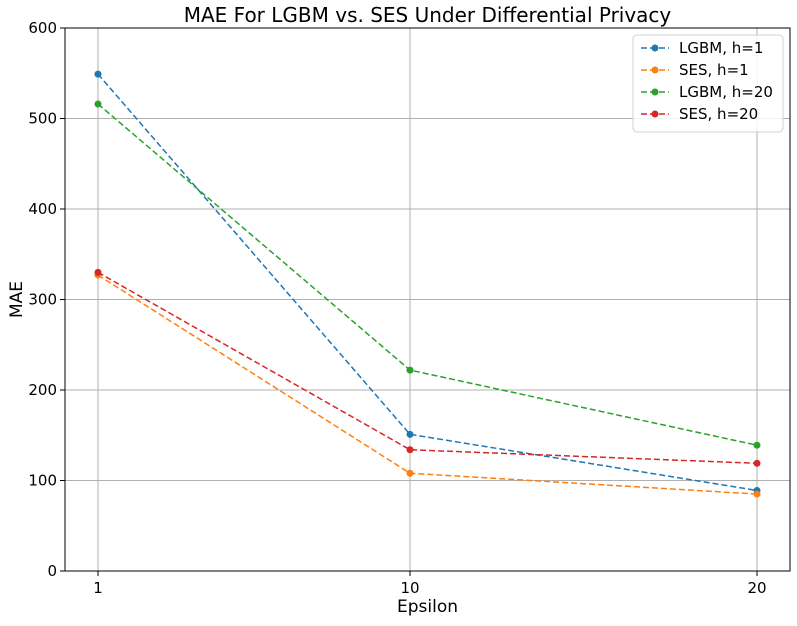 The image size is (797, 626). I want to click on y-axis-label: MAE, so click(17, 299).